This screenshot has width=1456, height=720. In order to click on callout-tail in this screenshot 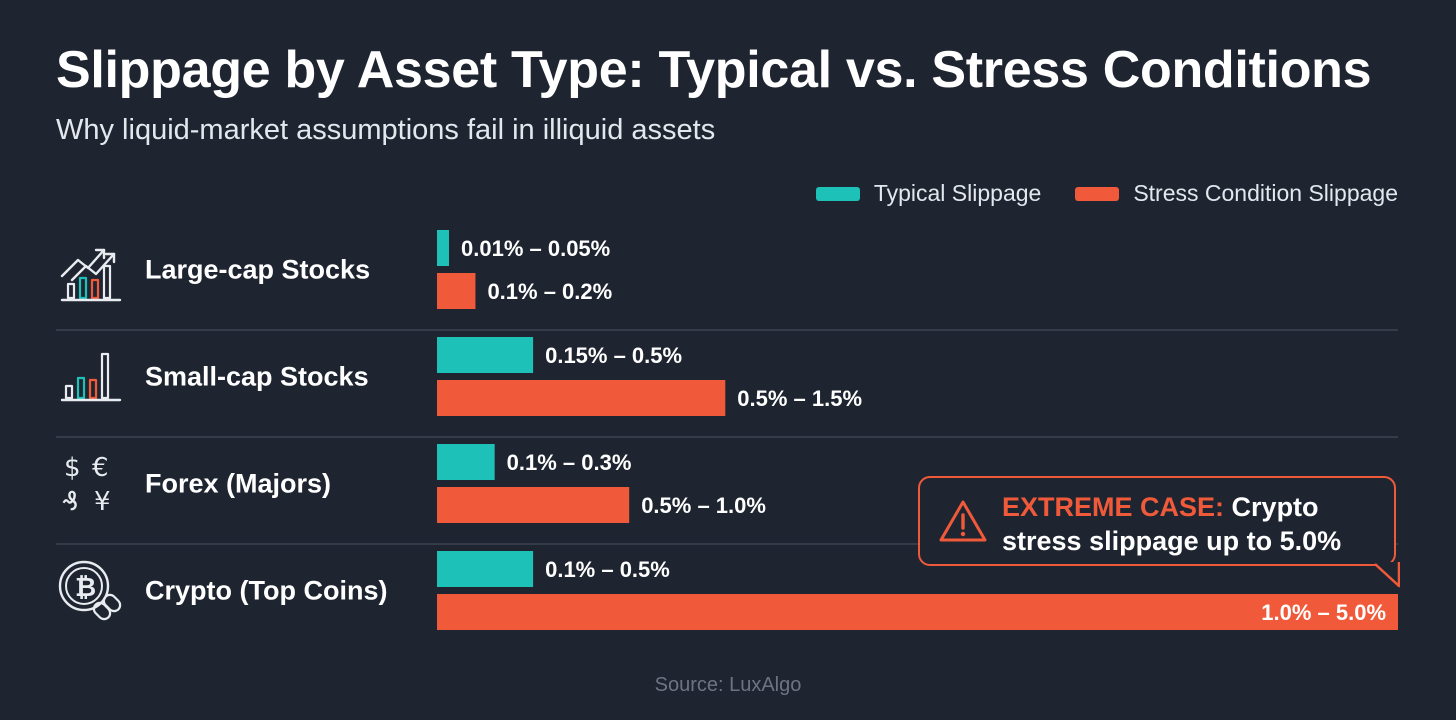, I will do `click(1387, 575)`.